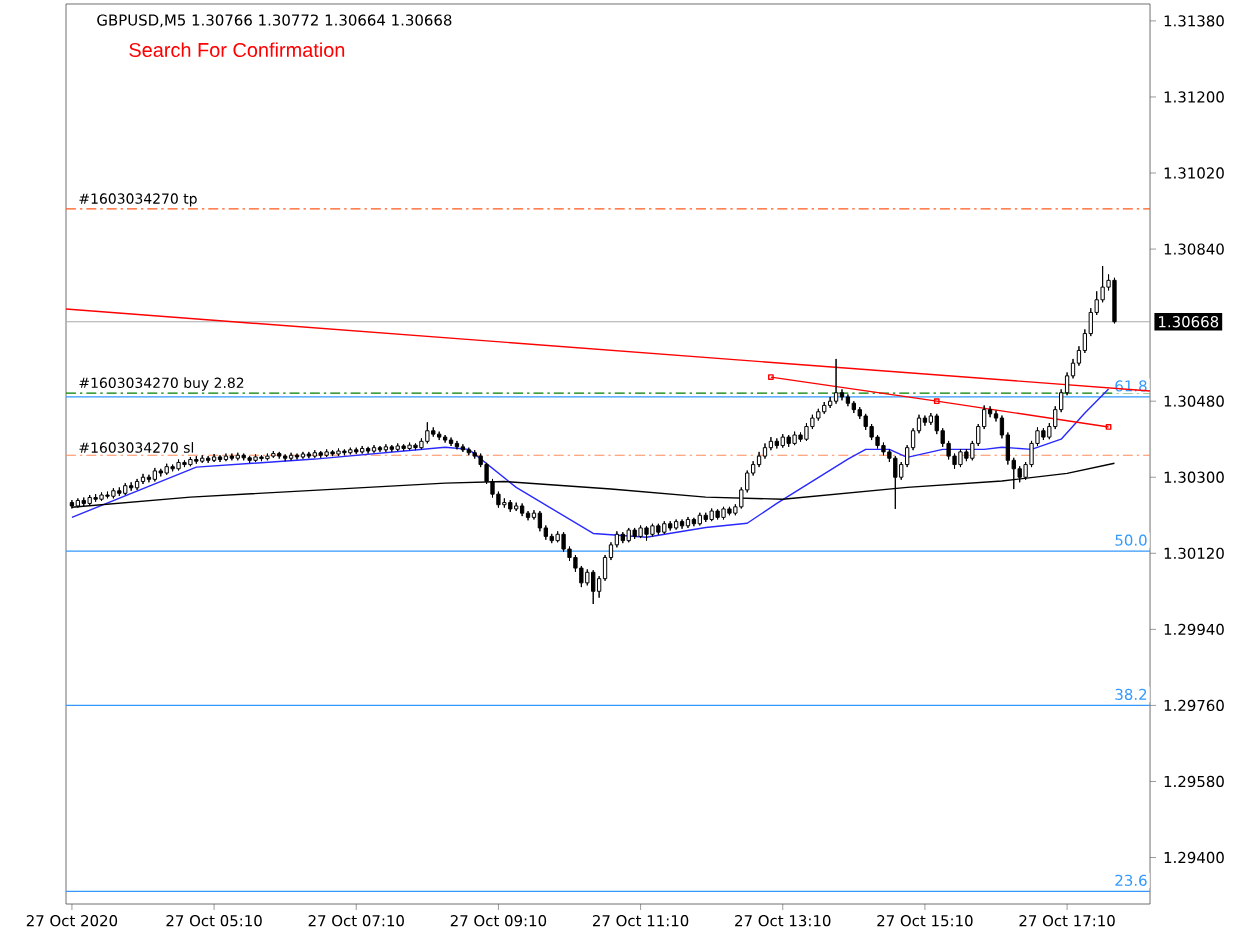 This screenshot has width=1250, height=938. Describe the element at coordinates (237, 50) in the screenshot. I see `text: Search For Confirmation` at that location.